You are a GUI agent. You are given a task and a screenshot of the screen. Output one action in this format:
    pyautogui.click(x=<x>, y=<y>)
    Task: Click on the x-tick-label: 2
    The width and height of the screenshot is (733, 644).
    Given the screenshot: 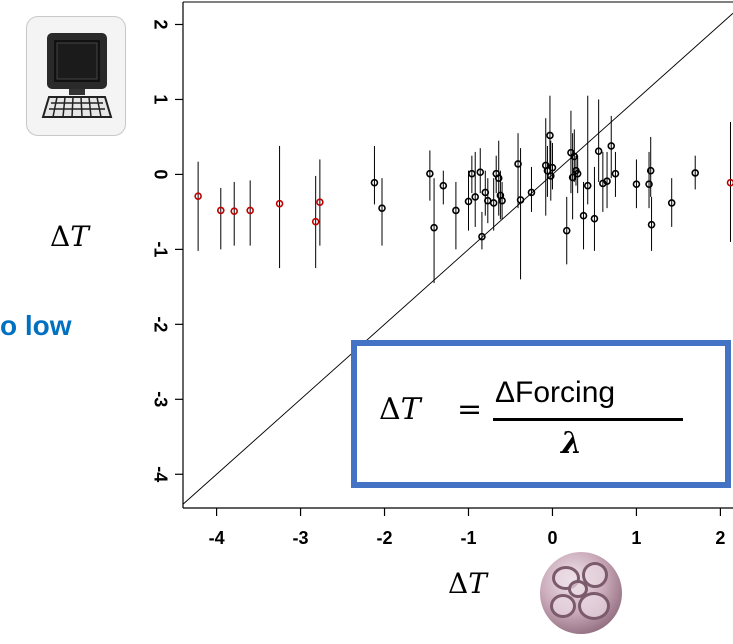 What is the action you would take?
    pyautogui.click(x=720, y=538)
    